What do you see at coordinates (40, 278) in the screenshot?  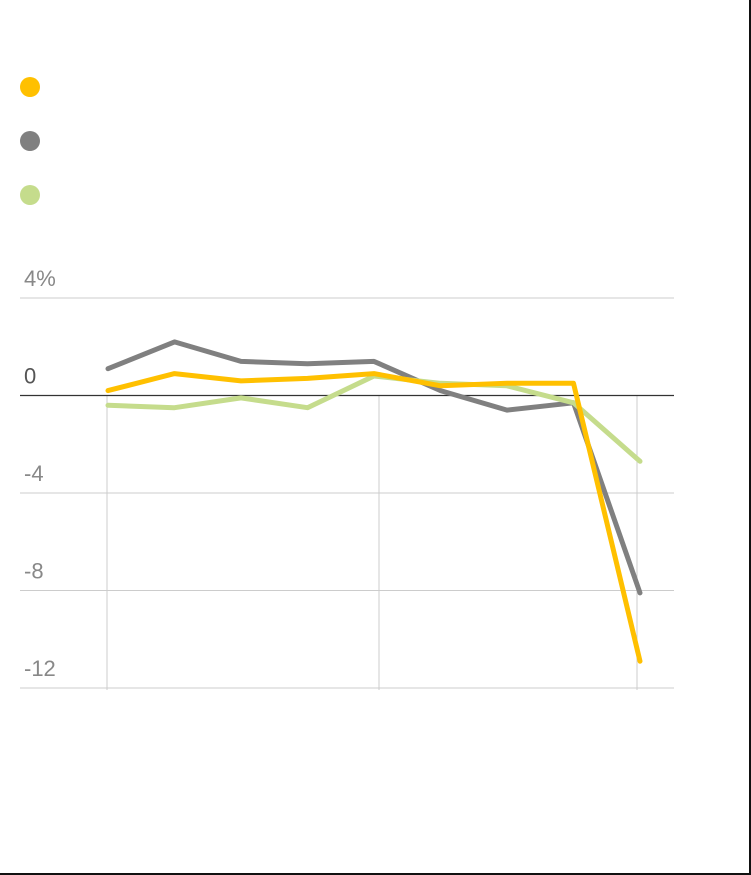 I see `y-tick-label: 4%` at bounding box center [40, 278].